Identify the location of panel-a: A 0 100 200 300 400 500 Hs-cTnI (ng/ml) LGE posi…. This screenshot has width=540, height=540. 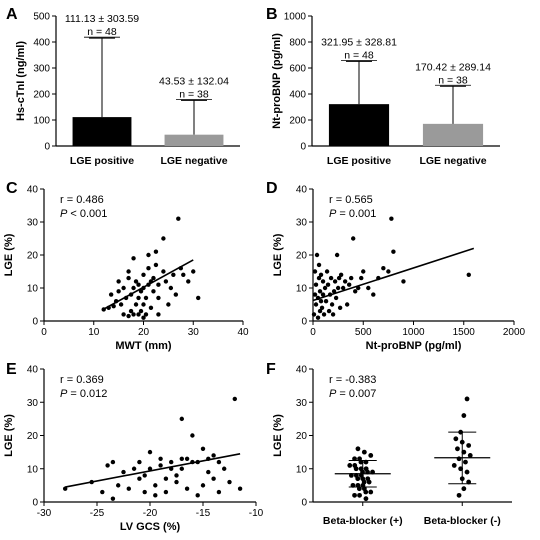
(123, 86).